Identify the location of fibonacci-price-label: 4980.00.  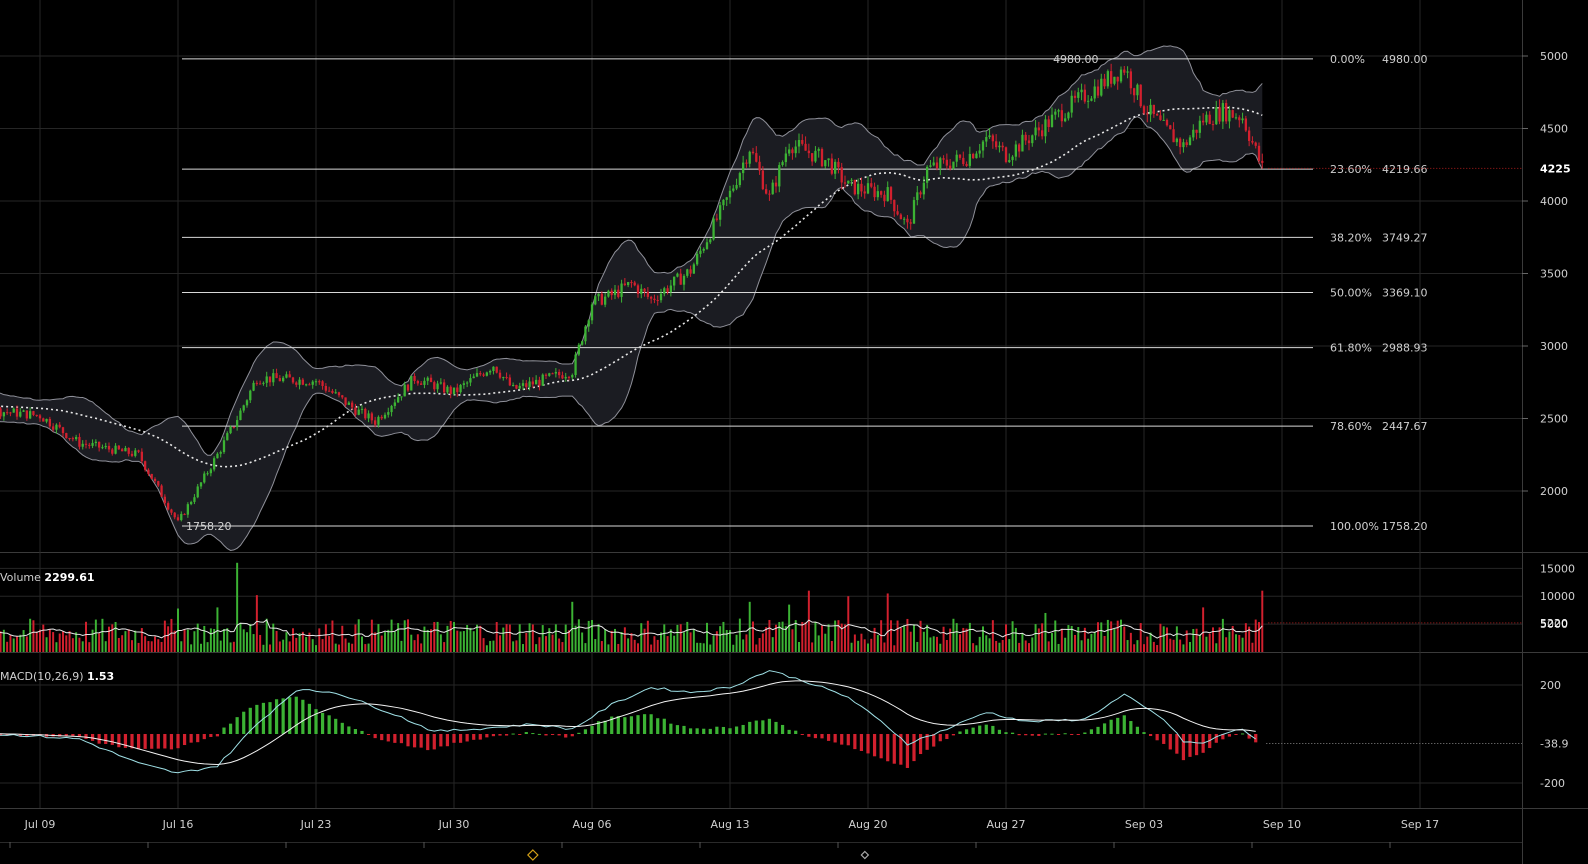
(1405, 59).